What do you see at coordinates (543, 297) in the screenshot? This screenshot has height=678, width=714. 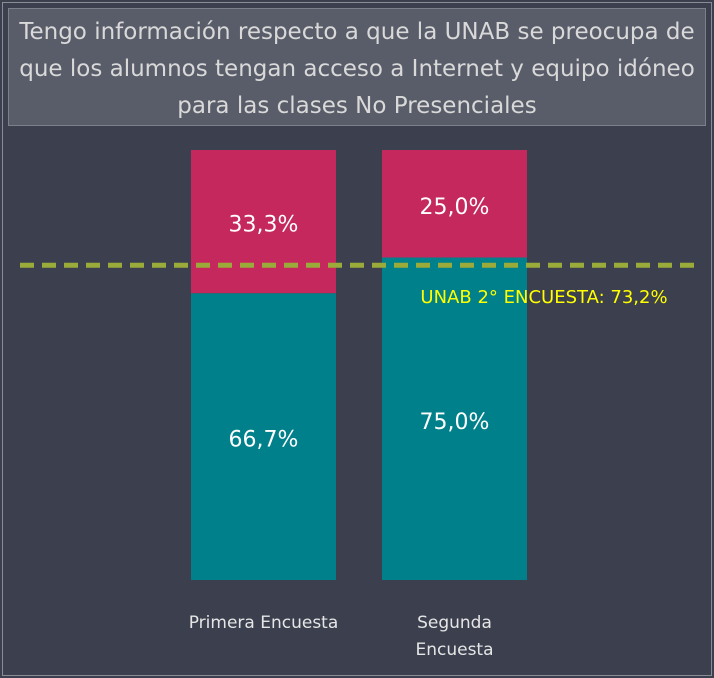 I see `reference-label: UNAB 2° ENCUESTA: 73,2%` at bounding box center [543, 297].